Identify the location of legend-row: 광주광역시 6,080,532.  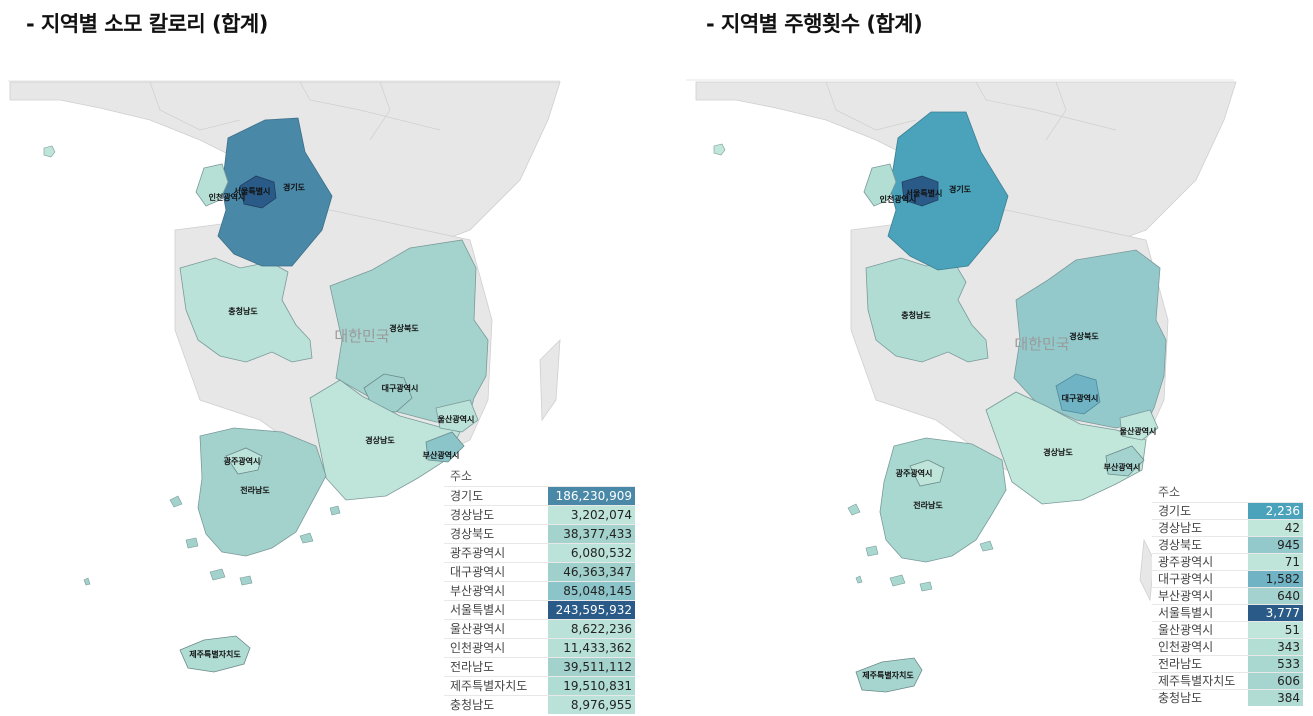
(539, 552).